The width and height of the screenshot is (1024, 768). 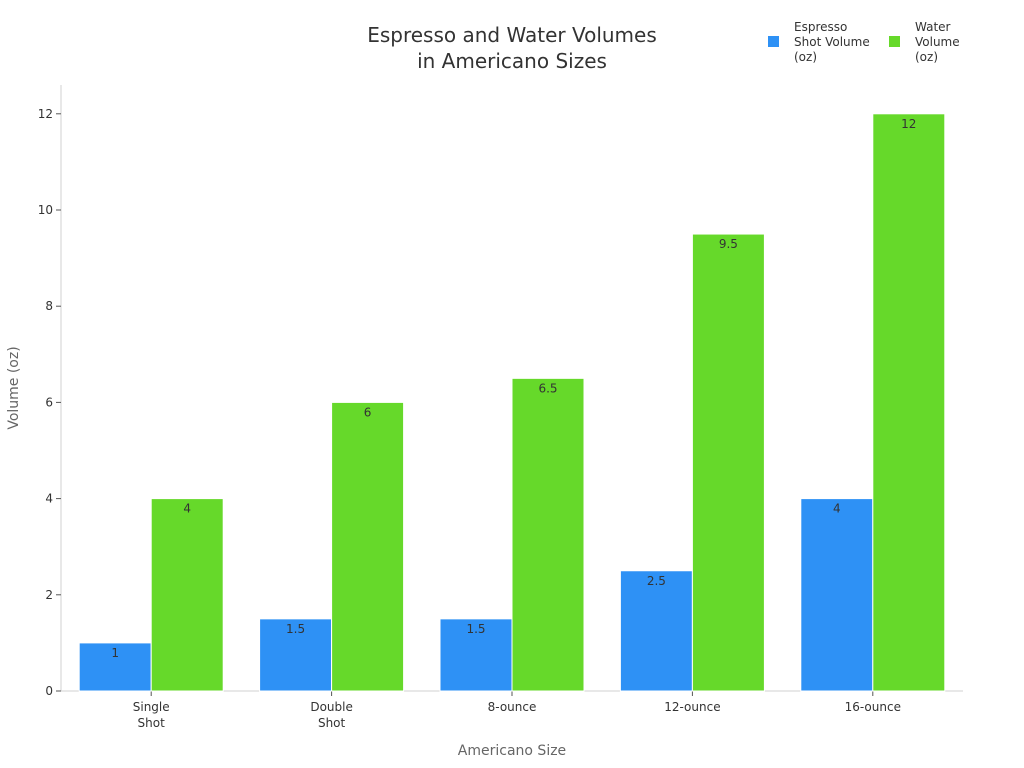 I want to click on espresso-value-label: 4, so click(x=837, y=509).